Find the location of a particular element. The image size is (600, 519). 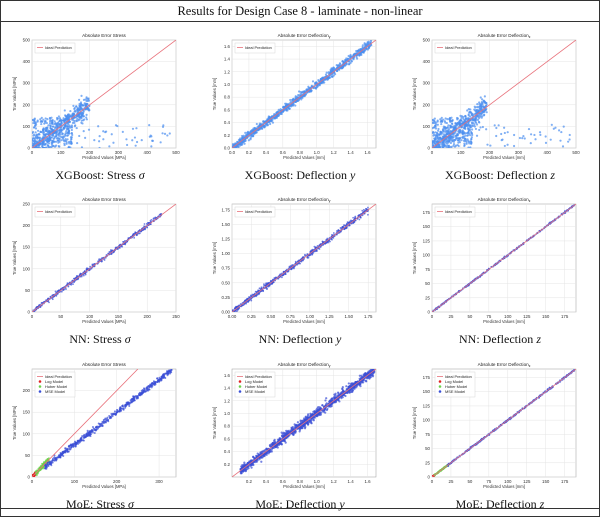

chart-caption: NN: Stress σ is located at coordinates (100, 339).